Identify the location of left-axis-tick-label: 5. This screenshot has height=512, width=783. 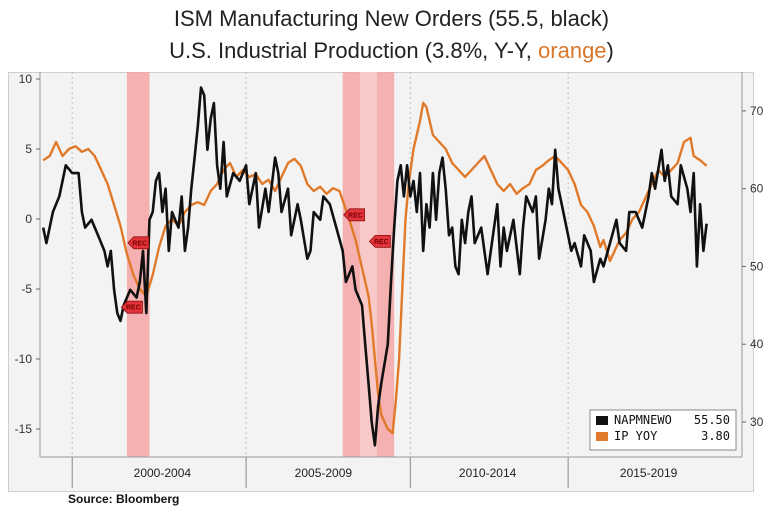
(28, 149).